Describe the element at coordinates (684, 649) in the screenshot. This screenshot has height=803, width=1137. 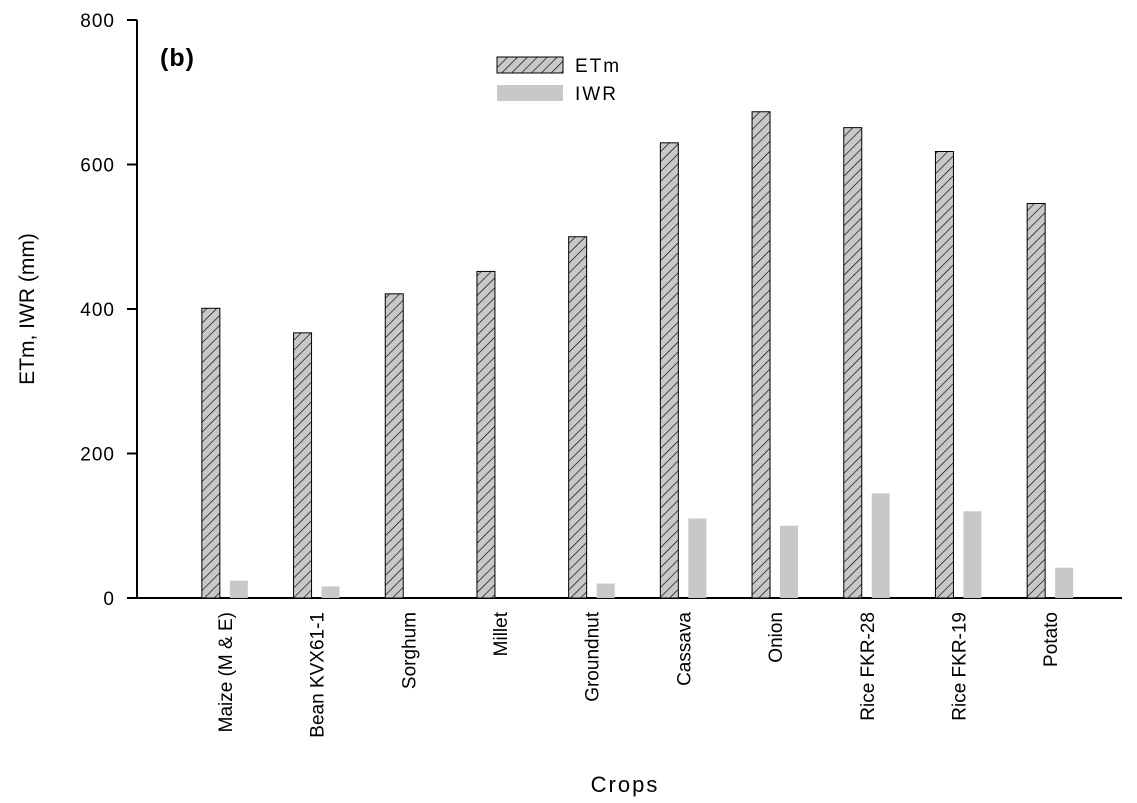
I see `x-tick-label: Cassava` at that location.